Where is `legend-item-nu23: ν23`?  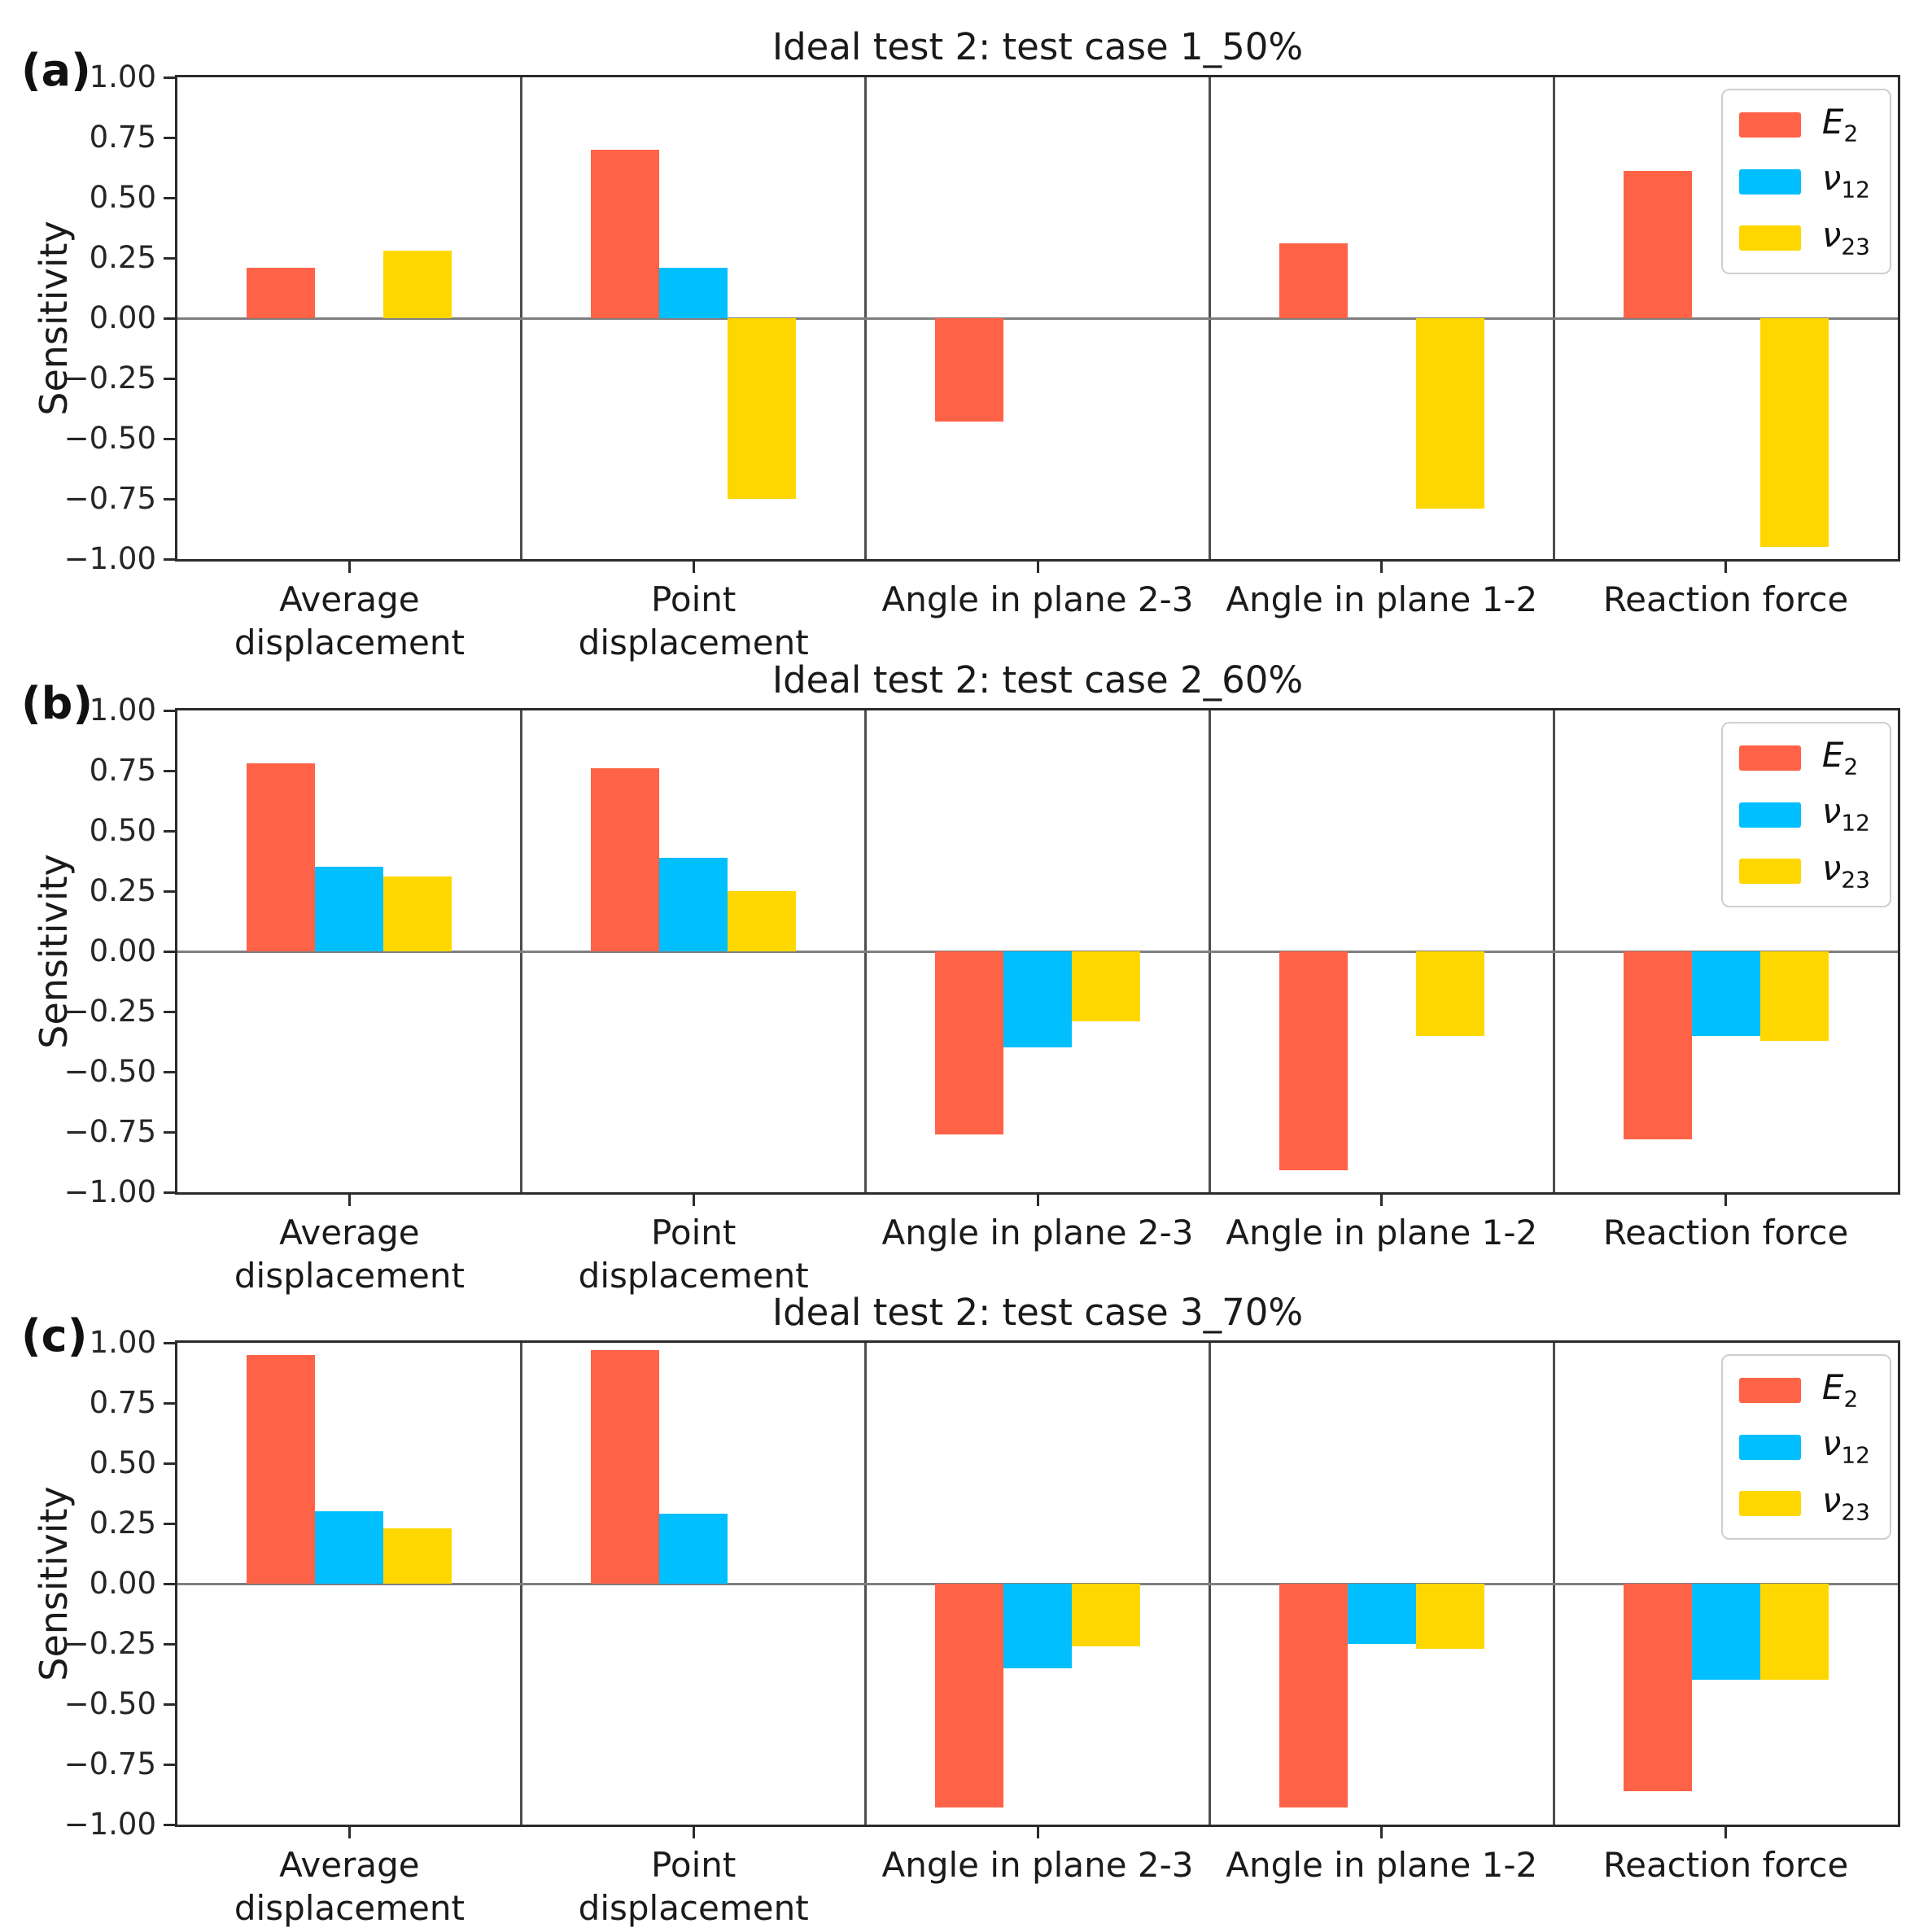 legend-item-nu23: ν23 is located at coordinates (1804, 237).